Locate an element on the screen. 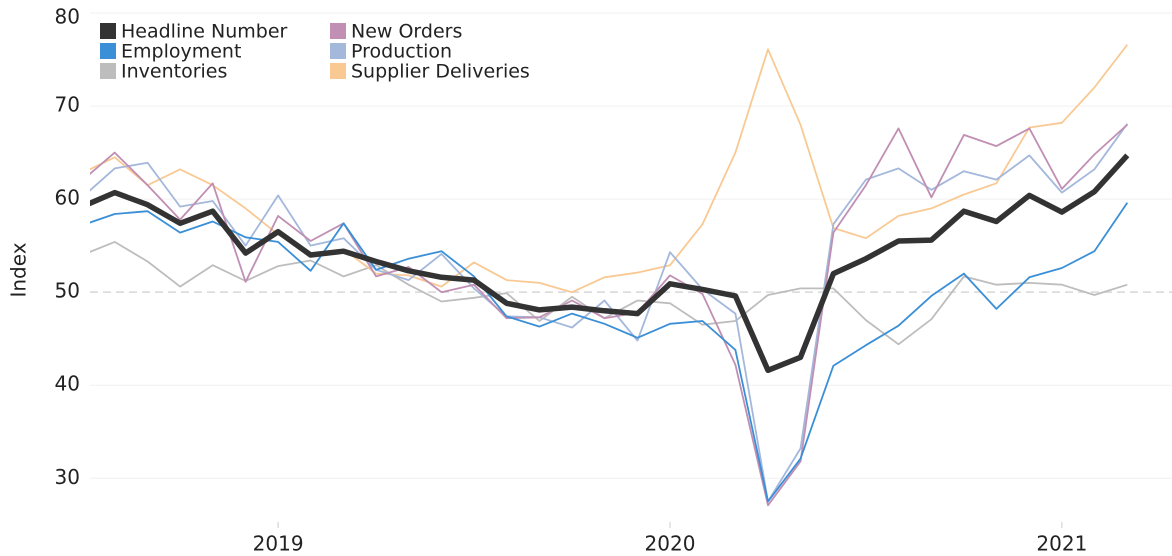 The width and height of the screenshot is (1172, 556). legend-label: Production is located at coordinates (401, 52).